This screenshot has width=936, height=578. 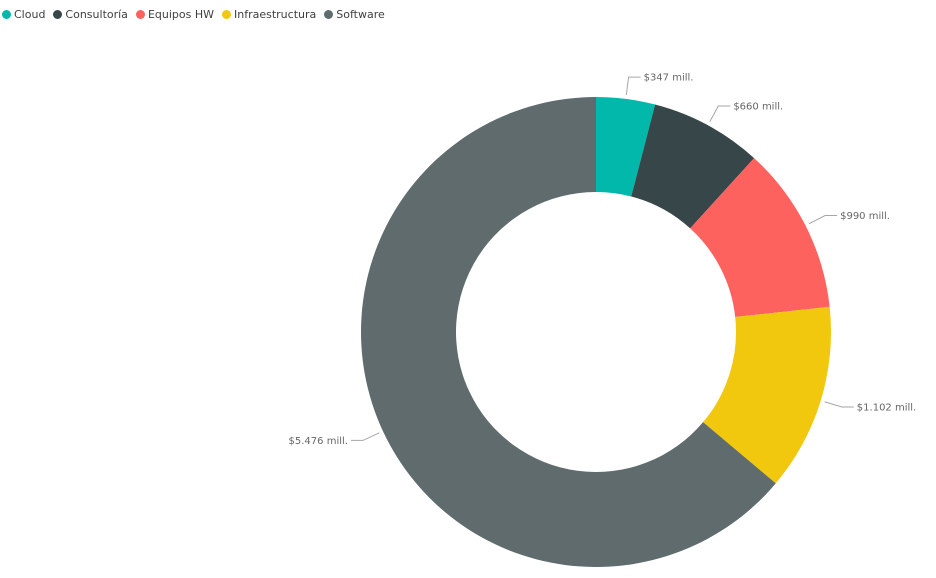 I want to click on leader-line-software, so click(x=365, y=436).